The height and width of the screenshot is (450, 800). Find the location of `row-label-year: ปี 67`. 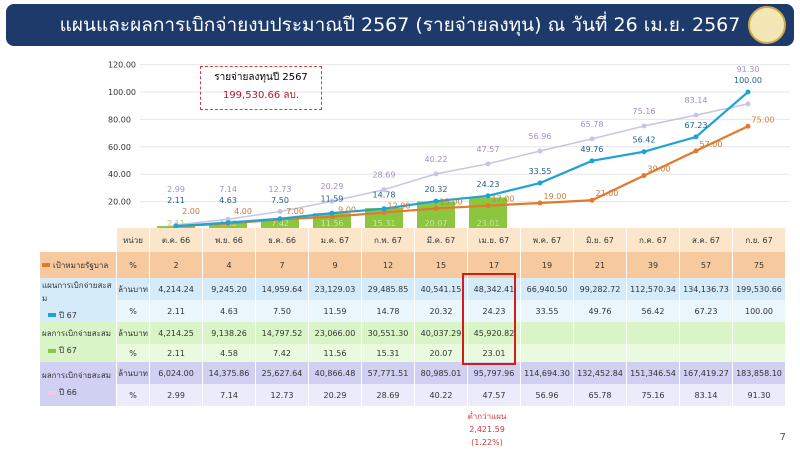

row-label-year: ปี 67 is located at coordinates (68, 315).